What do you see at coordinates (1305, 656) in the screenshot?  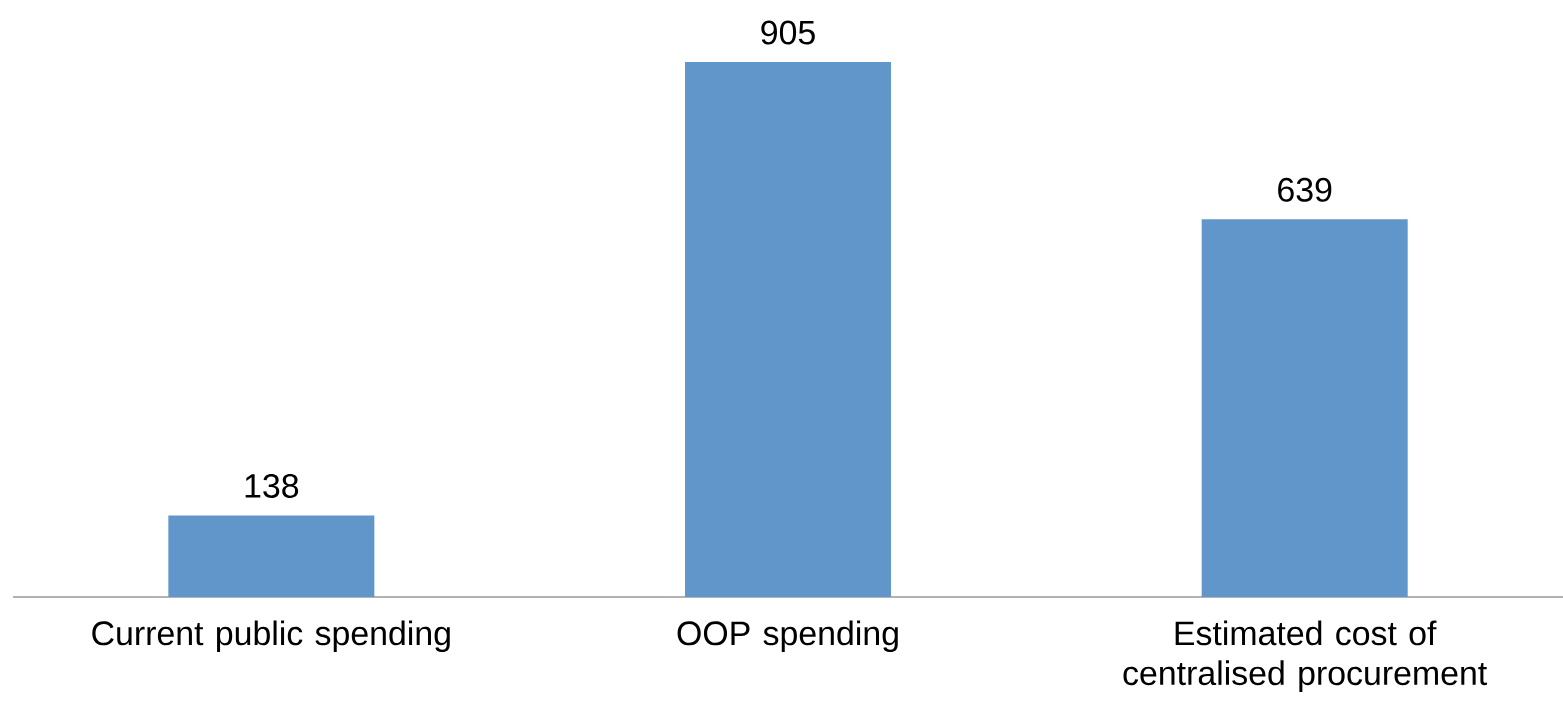 I see `x-tick-label: Estimated cost of centralised procurement` at bounding box center [1305, 656].